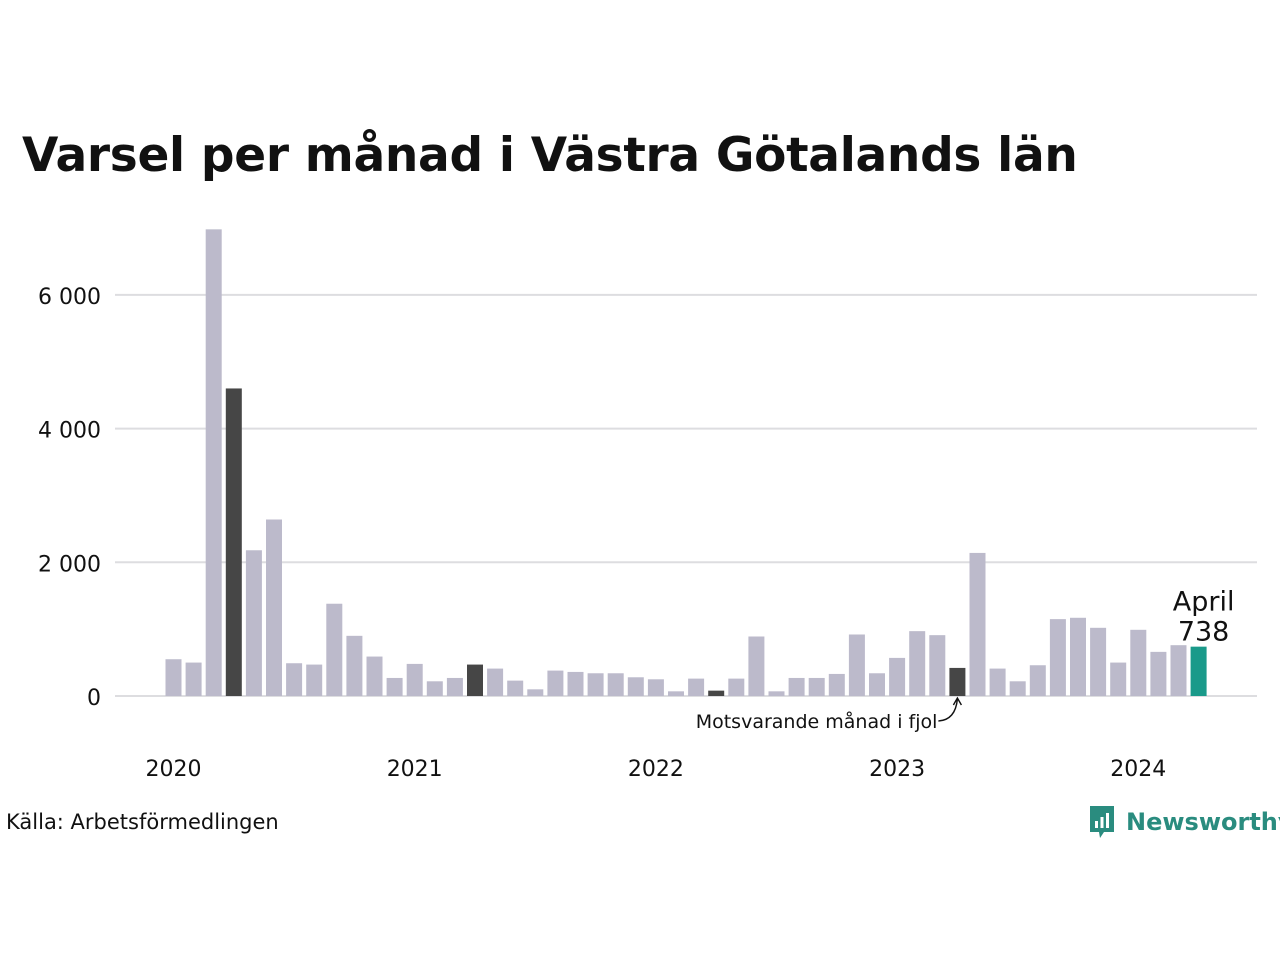 The width and height of the screenshot is (1280, 960). Describe the element at coordinates (69, 564) in the screenshot. I see `y-tick-label: 2 000` at that location.